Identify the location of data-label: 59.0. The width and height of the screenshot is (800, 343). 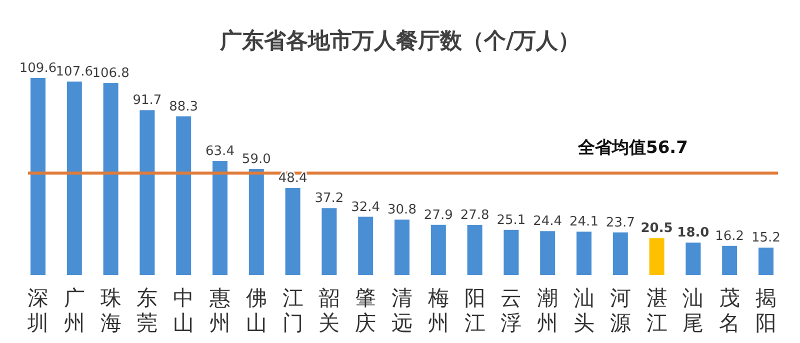
(256, 159).